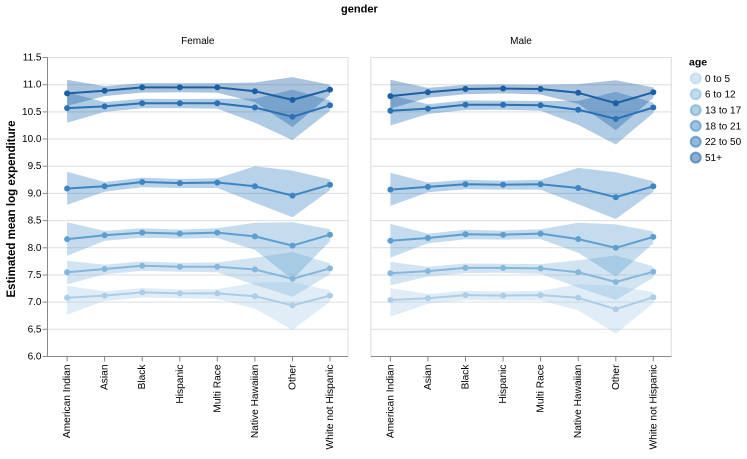 Image resolution: width=747 pixels, height=459 pixels. What do you see at coordinates (35, 275) in the screenshot?
I see `svg-text: 7.5` at bounding box center [35, 275].